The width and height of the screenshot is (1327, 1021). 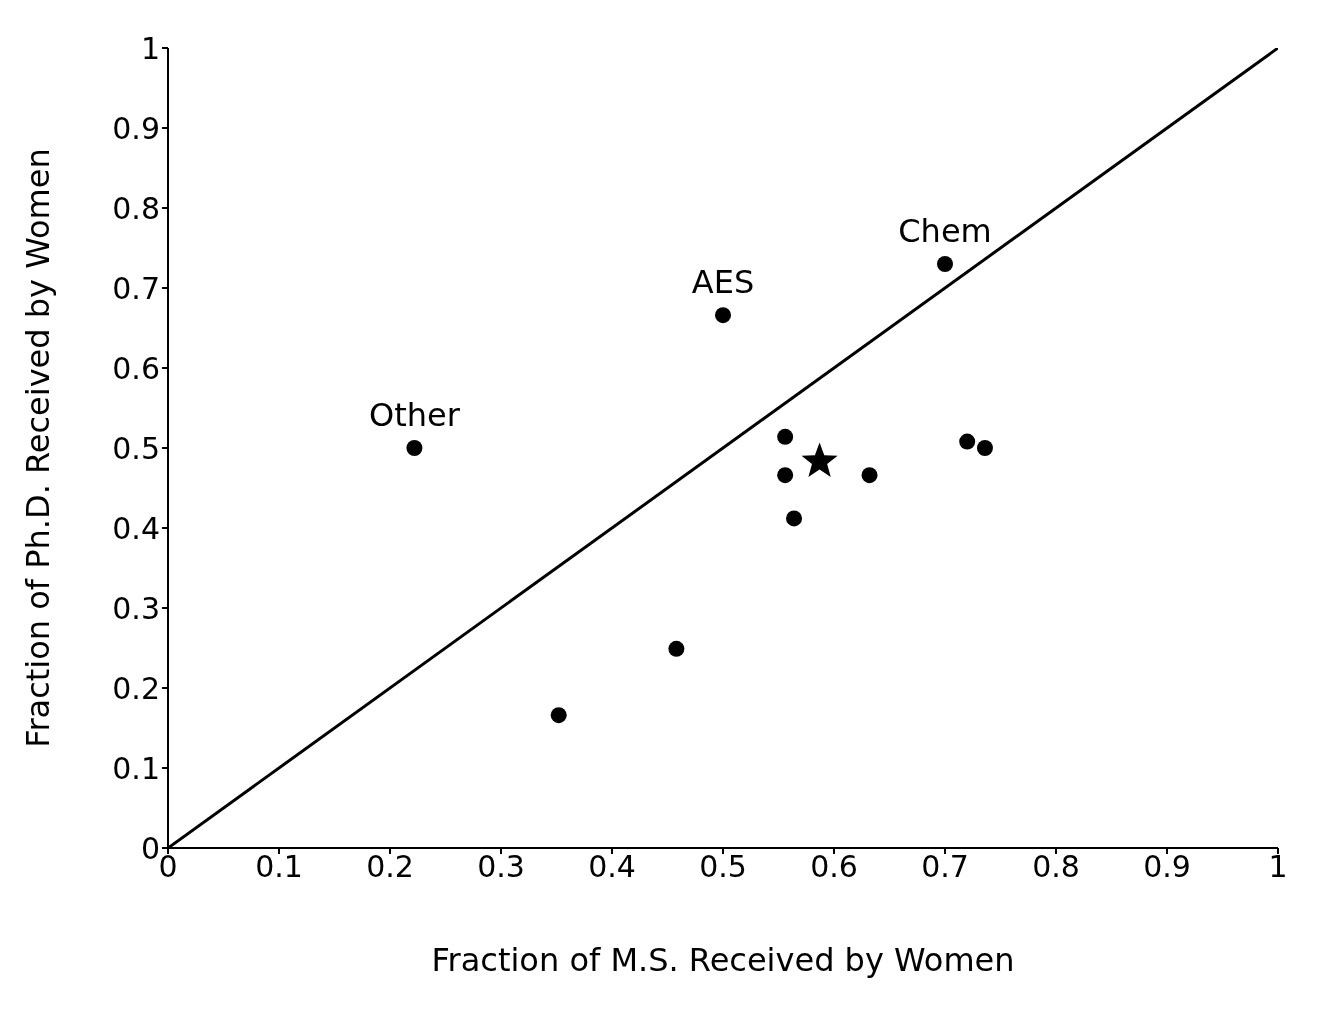 I want to click on x-tick-label: 0.2, so click(x=390, y=867).